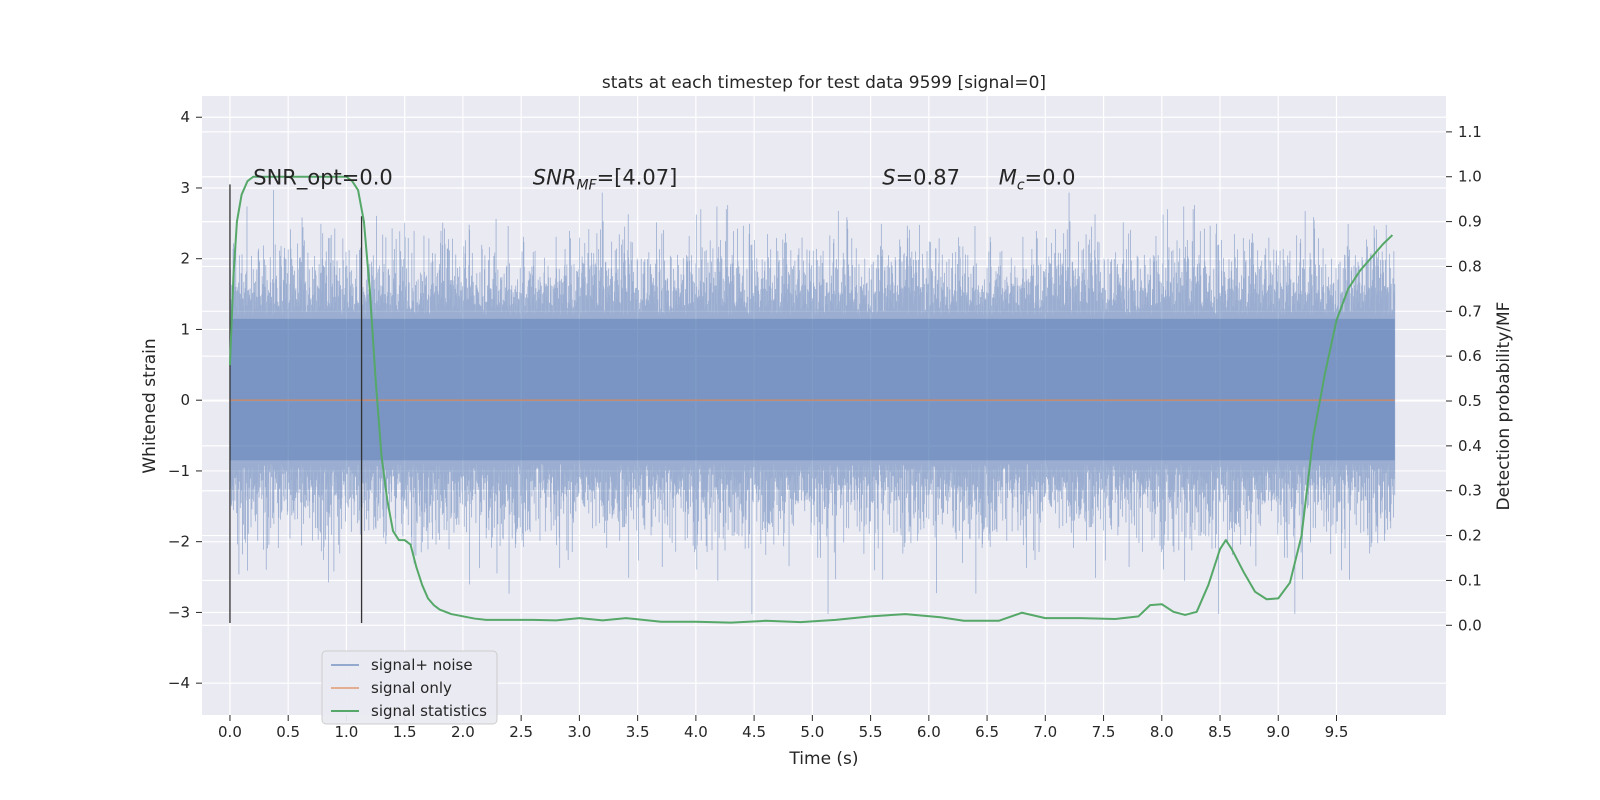 The width and height of the screenshot is (1600, 800). What do you see at coordinates (579, 732) in the screenshot?
I see `x-tick-label: 3.0` at bounding box center [579, 732].